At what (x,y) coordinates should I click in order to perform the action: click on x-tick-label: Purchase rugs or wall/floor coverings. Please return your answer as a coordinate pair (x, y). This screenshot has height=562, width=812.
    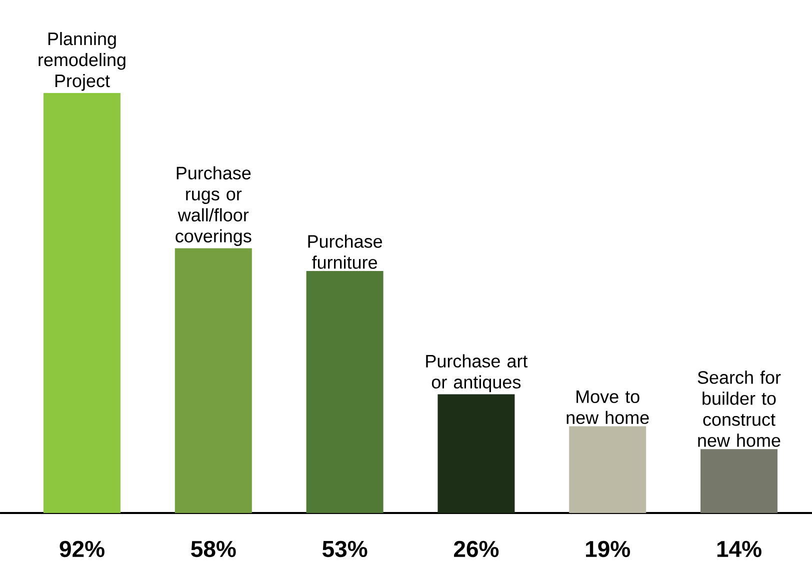
    Looking at the image, I should click on (214, 206).